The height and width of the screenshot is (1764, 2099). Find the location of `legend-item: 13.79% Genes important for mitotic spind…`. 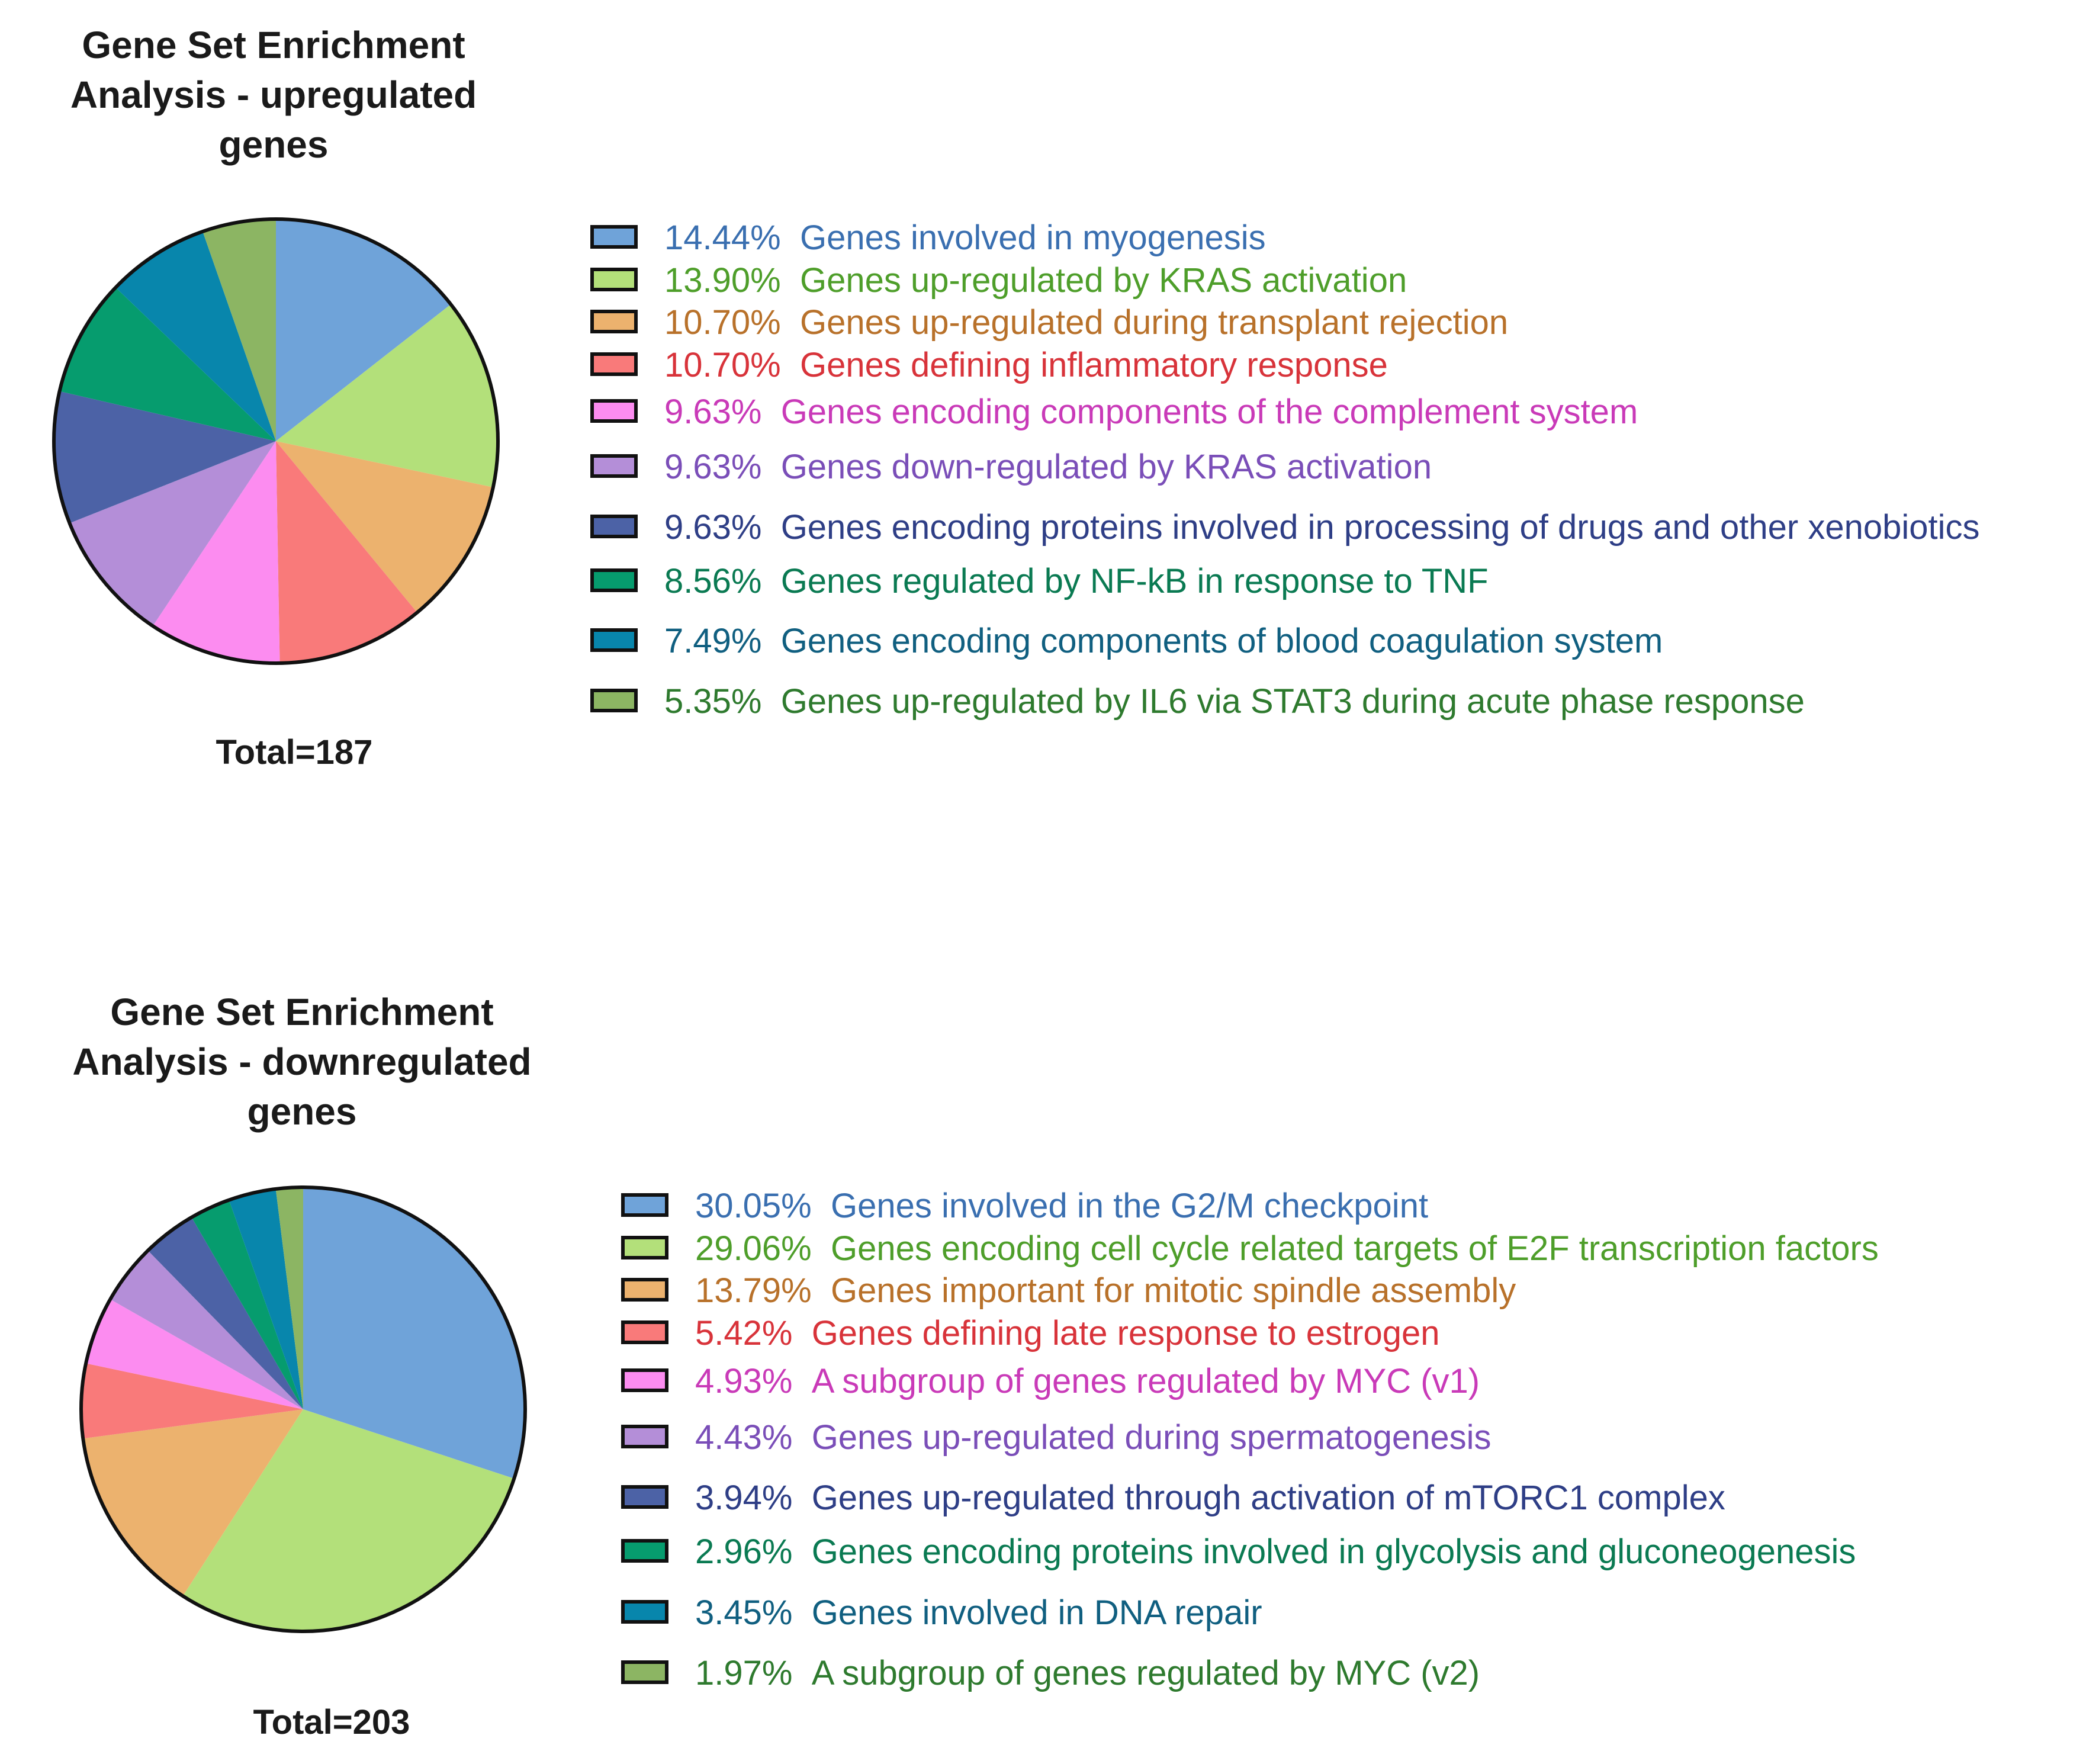

legend-item: 13.79% Genes important for mitotic spind… is located at coordinates (1068, 1290).